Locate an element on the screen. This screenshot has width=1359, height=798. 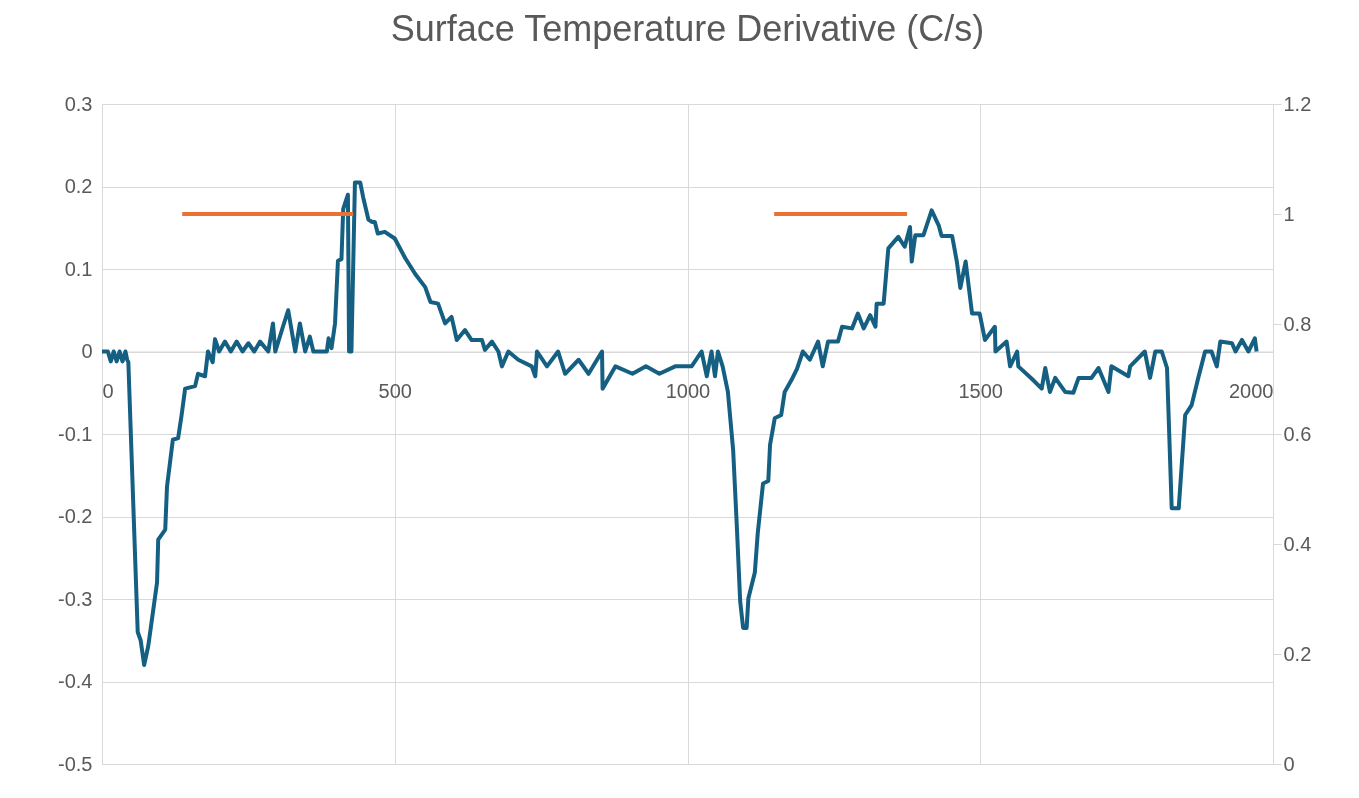
y2-tick-label: 1 is located at coordinates (1289, 213).